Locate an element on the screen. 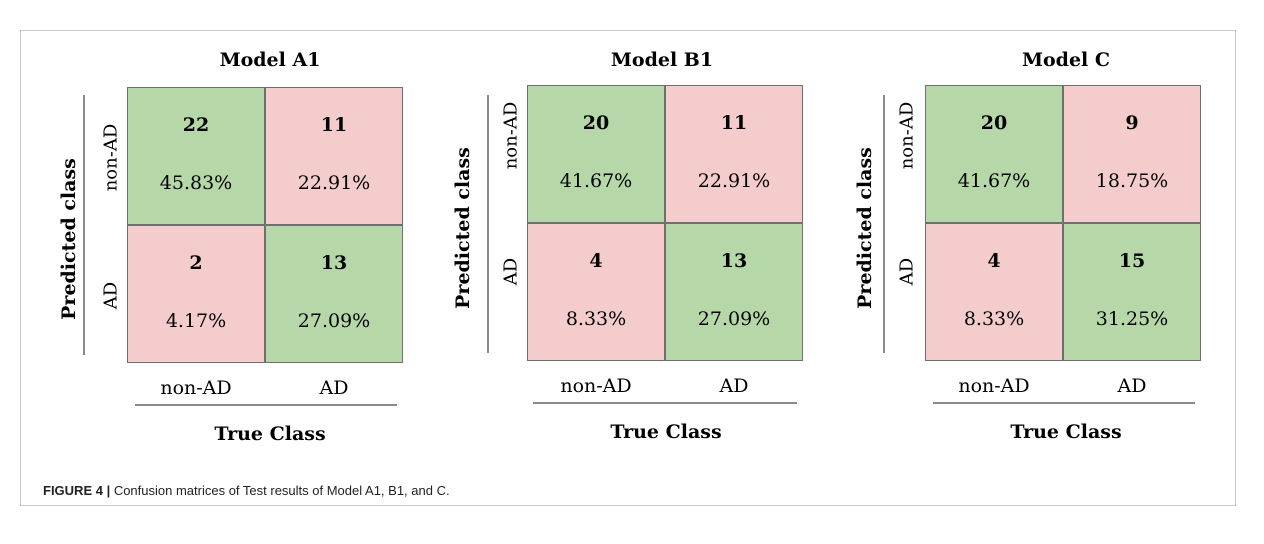 This screenshot has width=1264, height=544. cell-count: 15 is located at coordinates (1132, 261).